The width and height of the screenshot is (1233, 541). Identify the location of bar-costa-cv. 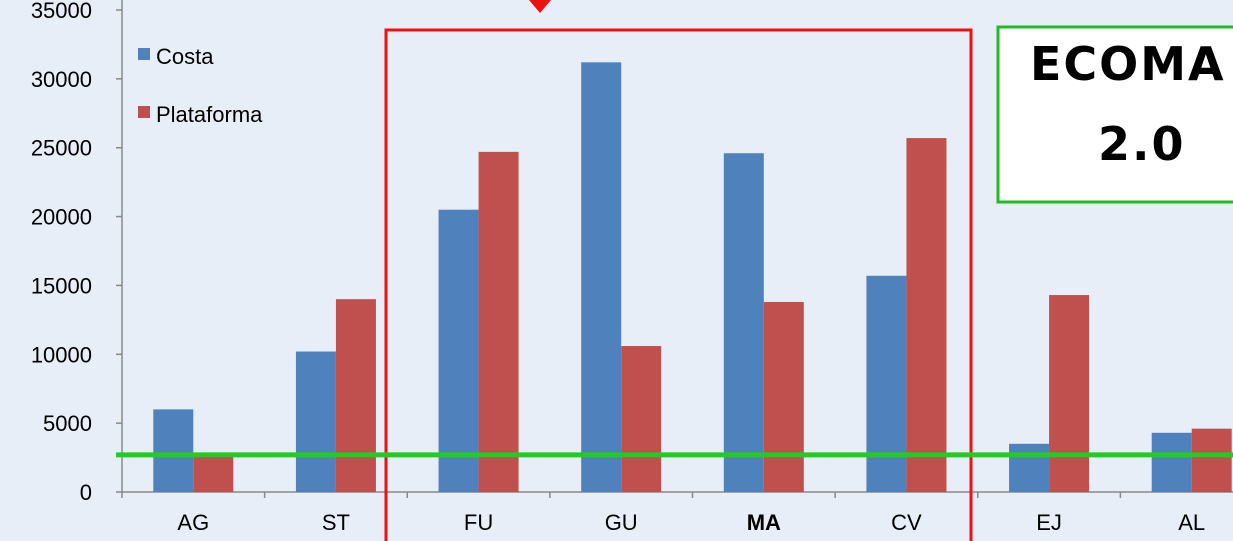
(886, 383).